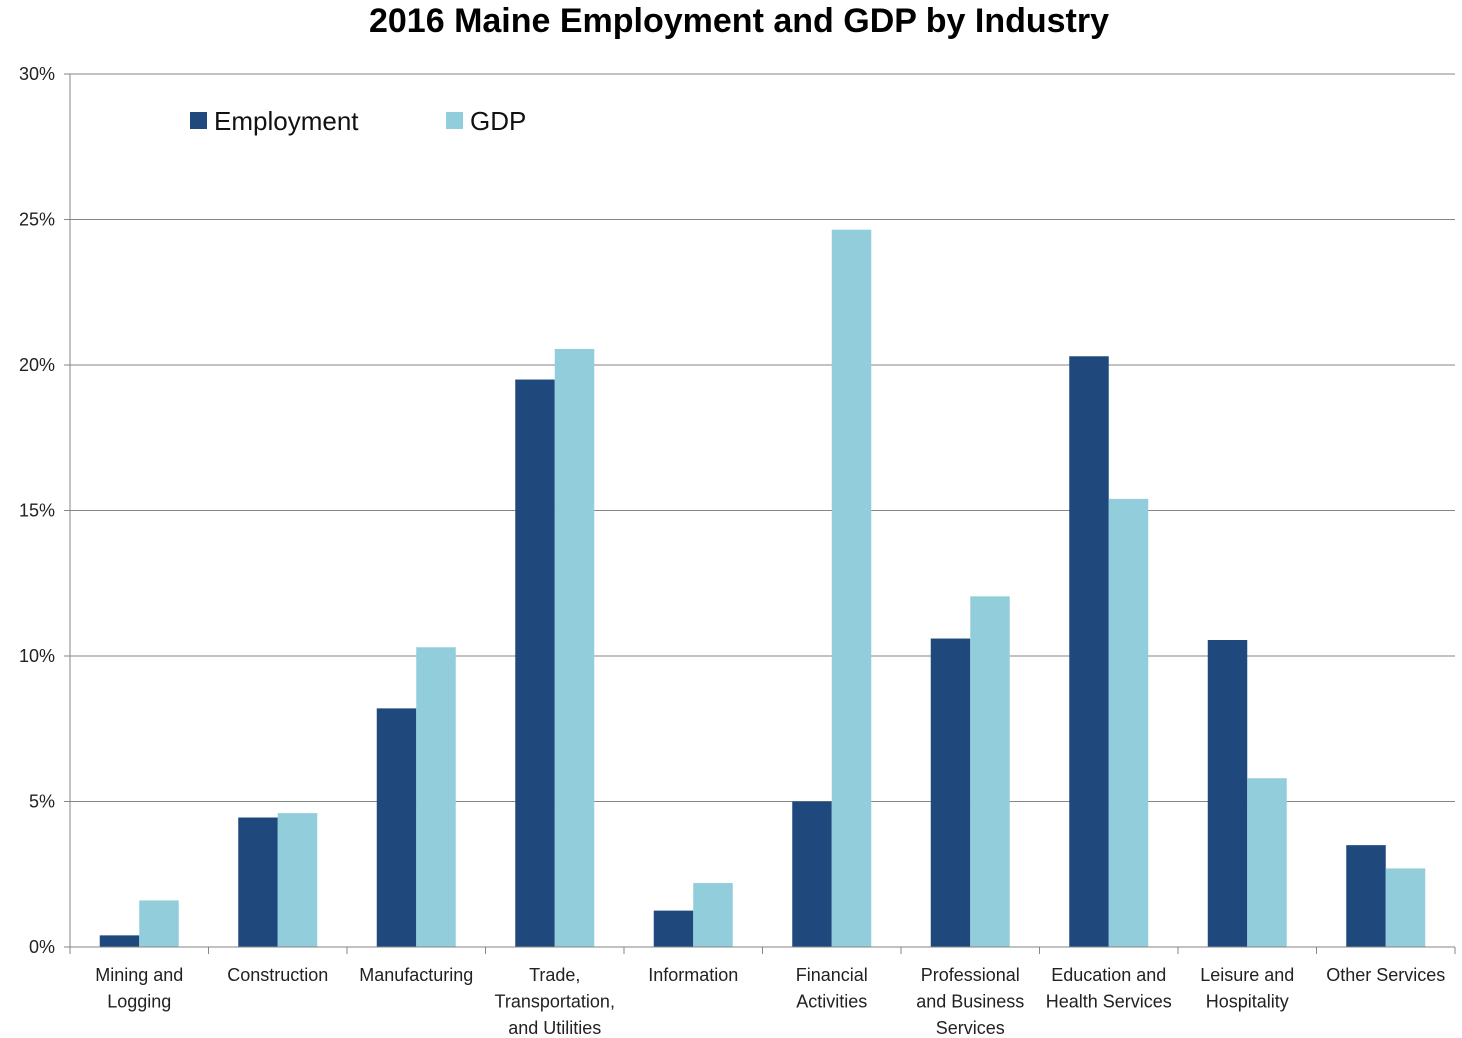  Describe the element at coordinates (498, 121) in the screenshot. I see `legend-label: GDP` at that location.